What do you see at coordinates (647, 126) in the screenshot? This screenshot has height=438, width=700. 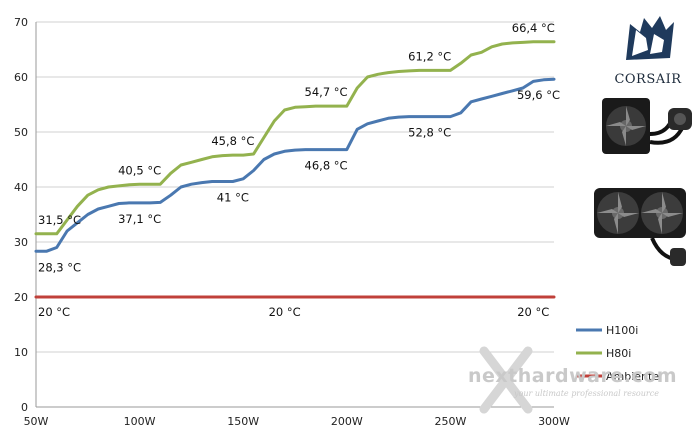 I see `radiator-single-fan-icon` at bounding box center [647, 126].